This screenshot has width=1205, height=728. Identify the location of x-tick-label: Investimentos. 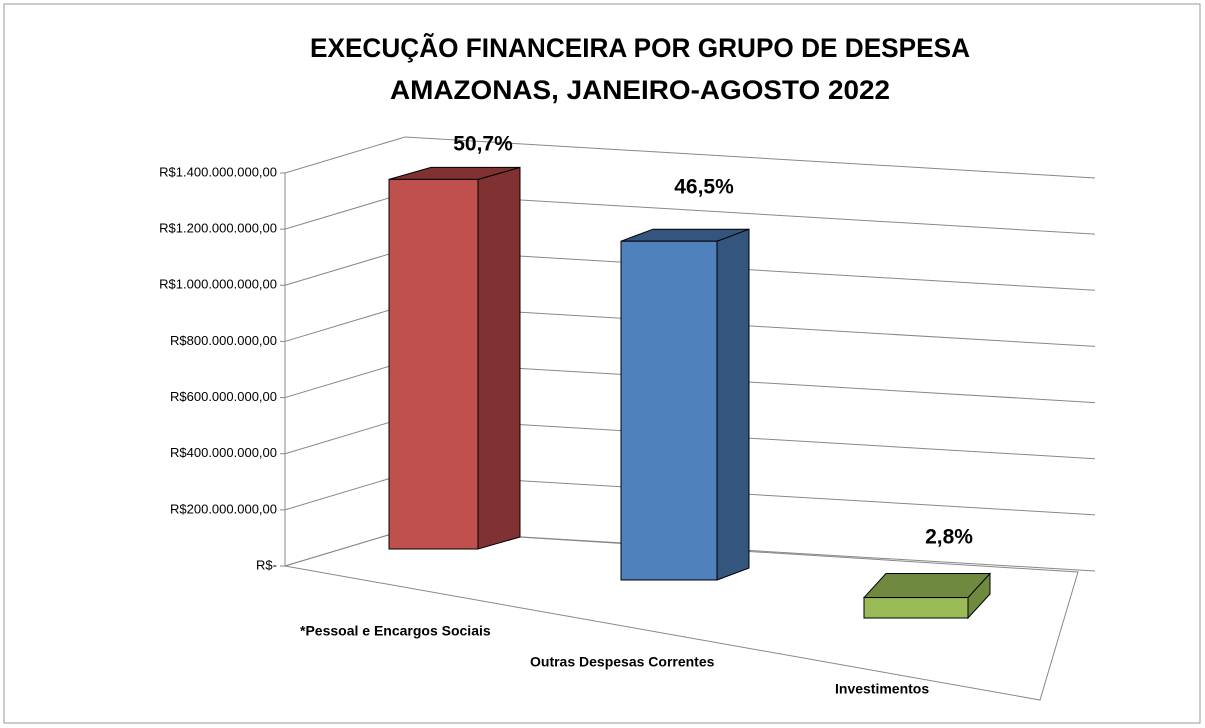
(882, 689).